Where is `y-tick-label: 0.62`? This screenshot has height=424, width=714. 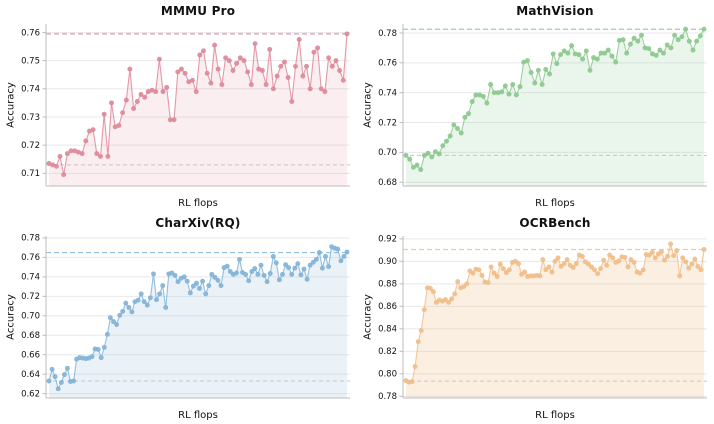
y-tick-label: 0.62 is located at coordinates (30, 394).